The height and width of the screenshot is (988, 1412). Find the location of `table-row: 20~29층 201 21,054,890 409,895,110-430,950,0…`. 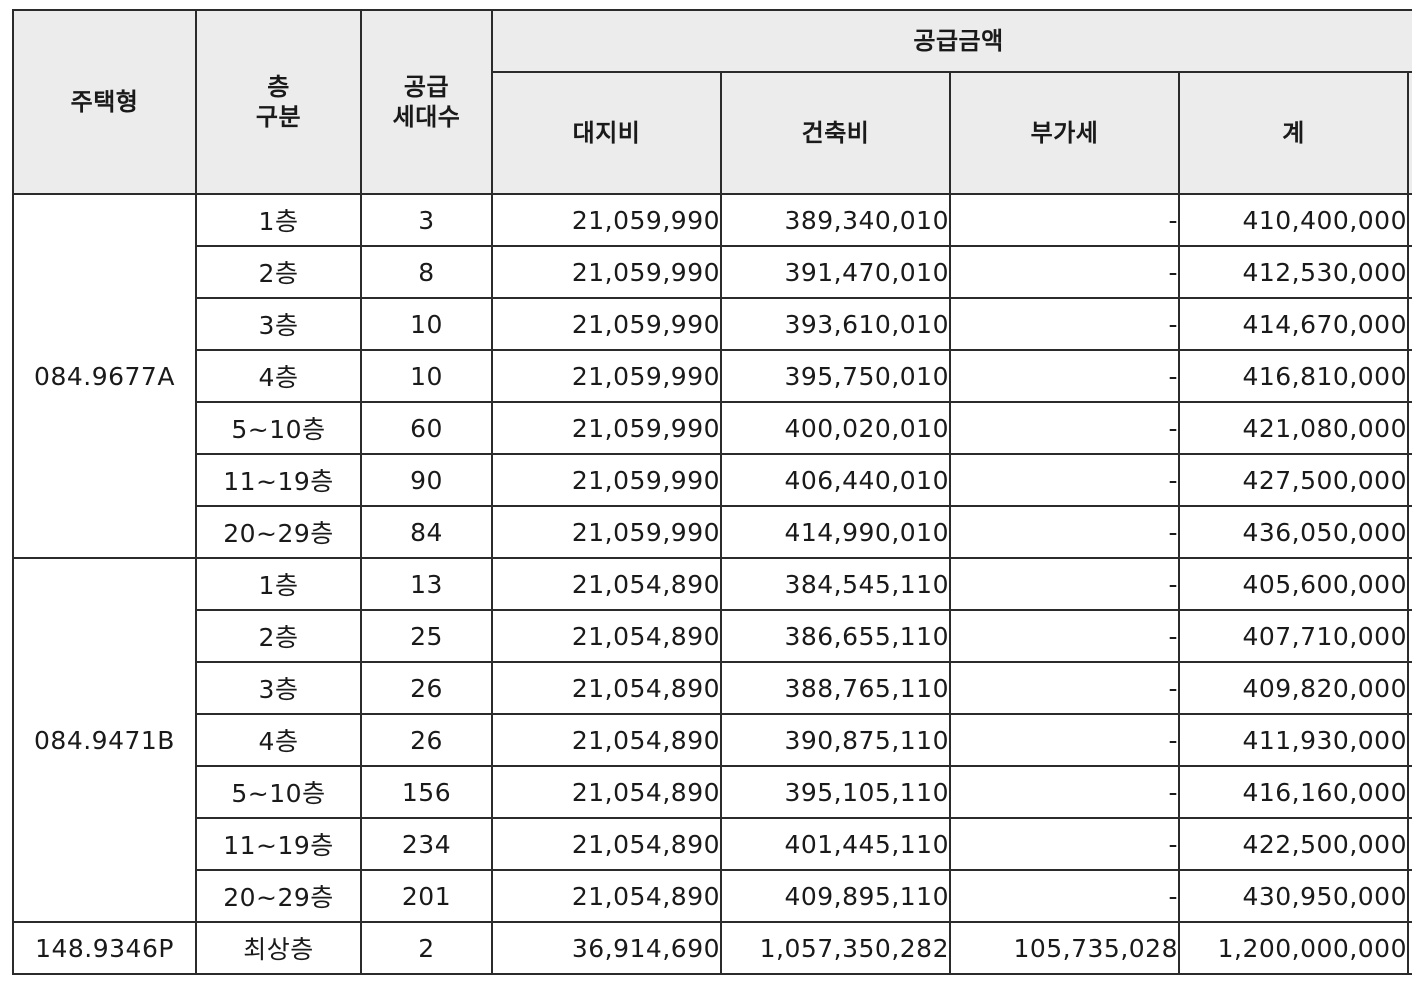

table-row: 20~29층 201 21,054,890 409,895,110-430,950,0… is located at coordinates (712, 896).